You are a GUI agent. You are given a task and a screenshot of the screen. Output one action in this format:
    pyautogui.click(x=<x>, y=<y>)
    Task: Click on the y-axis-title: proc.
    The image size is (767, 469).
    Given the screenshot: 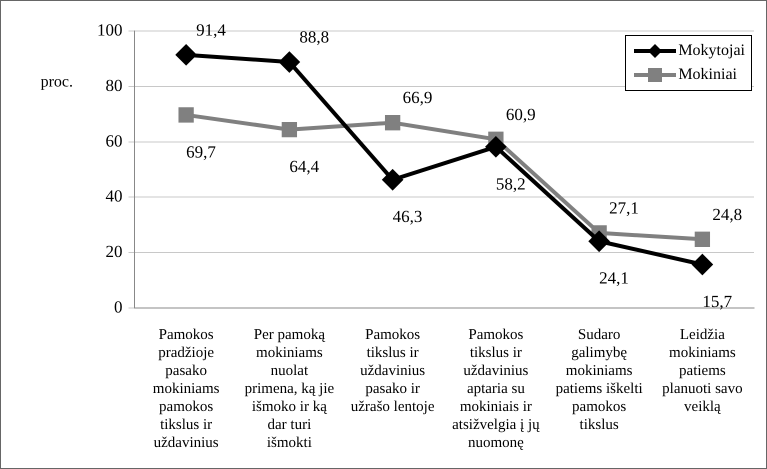 What is the action you would take?
    pyautogui.click(x=56, y=82)
    